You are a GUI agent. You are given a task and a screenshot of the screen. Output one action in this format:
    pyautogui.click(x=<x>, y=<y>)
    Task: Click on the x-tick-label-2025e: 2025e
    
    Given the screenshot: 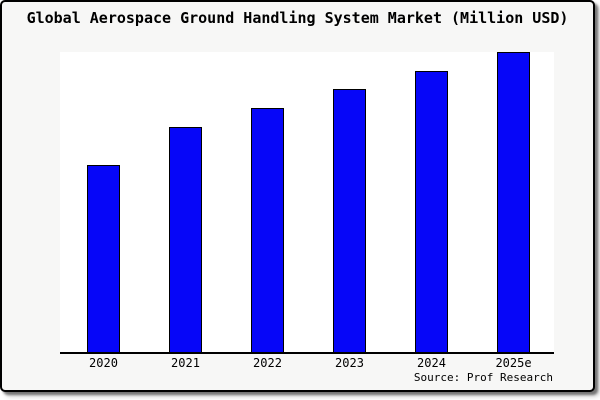 What is the action you would take?
    pyautogui.click(x=513, y=363)
    